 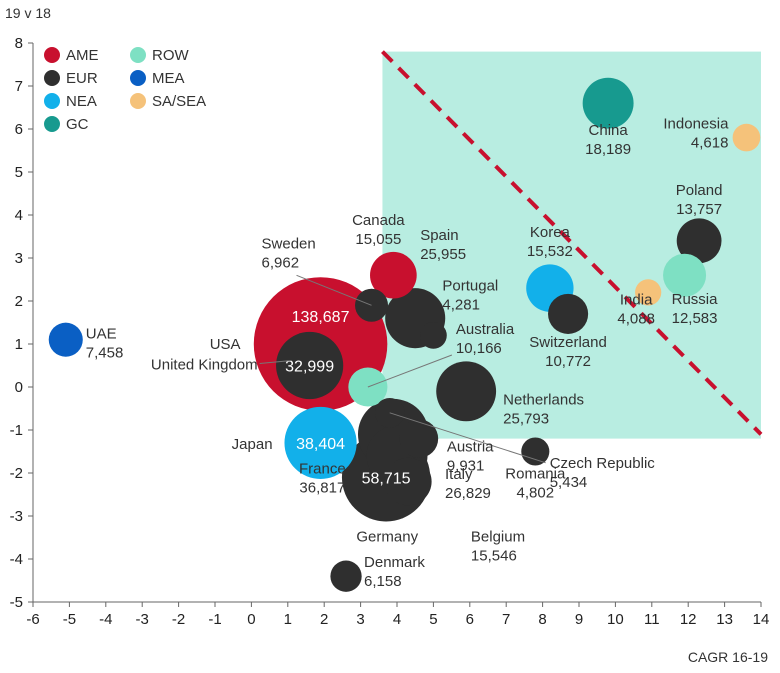 What do you see at coordinates (685, 275) in the screenshot?
I see `bubble-russia` at bounding box center [685, 275].